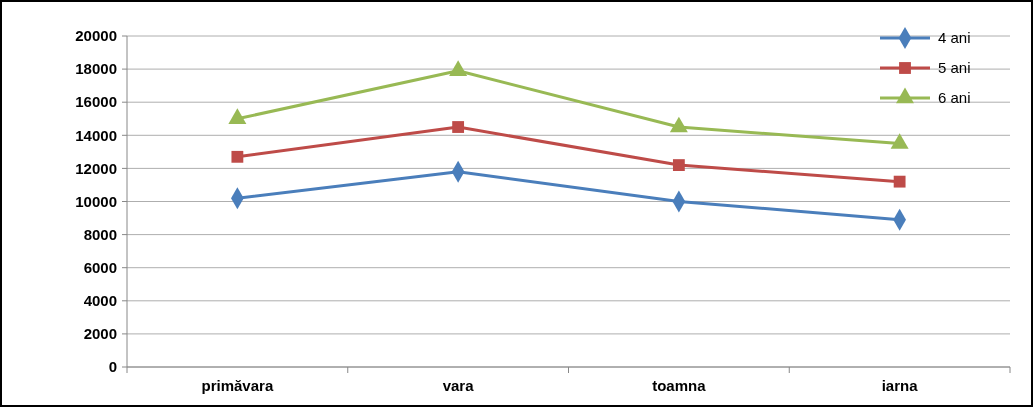 The width and height of the screenshot is (1033, 407). I want to click on y-tick-label: 10000, so click(96, 201).